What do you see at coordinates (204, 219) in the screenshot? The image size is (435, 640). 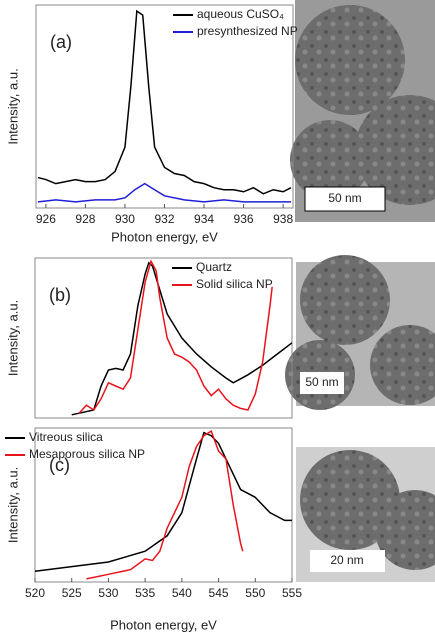 I see `x-tick-label: 934` at bounding box center [204, 219].